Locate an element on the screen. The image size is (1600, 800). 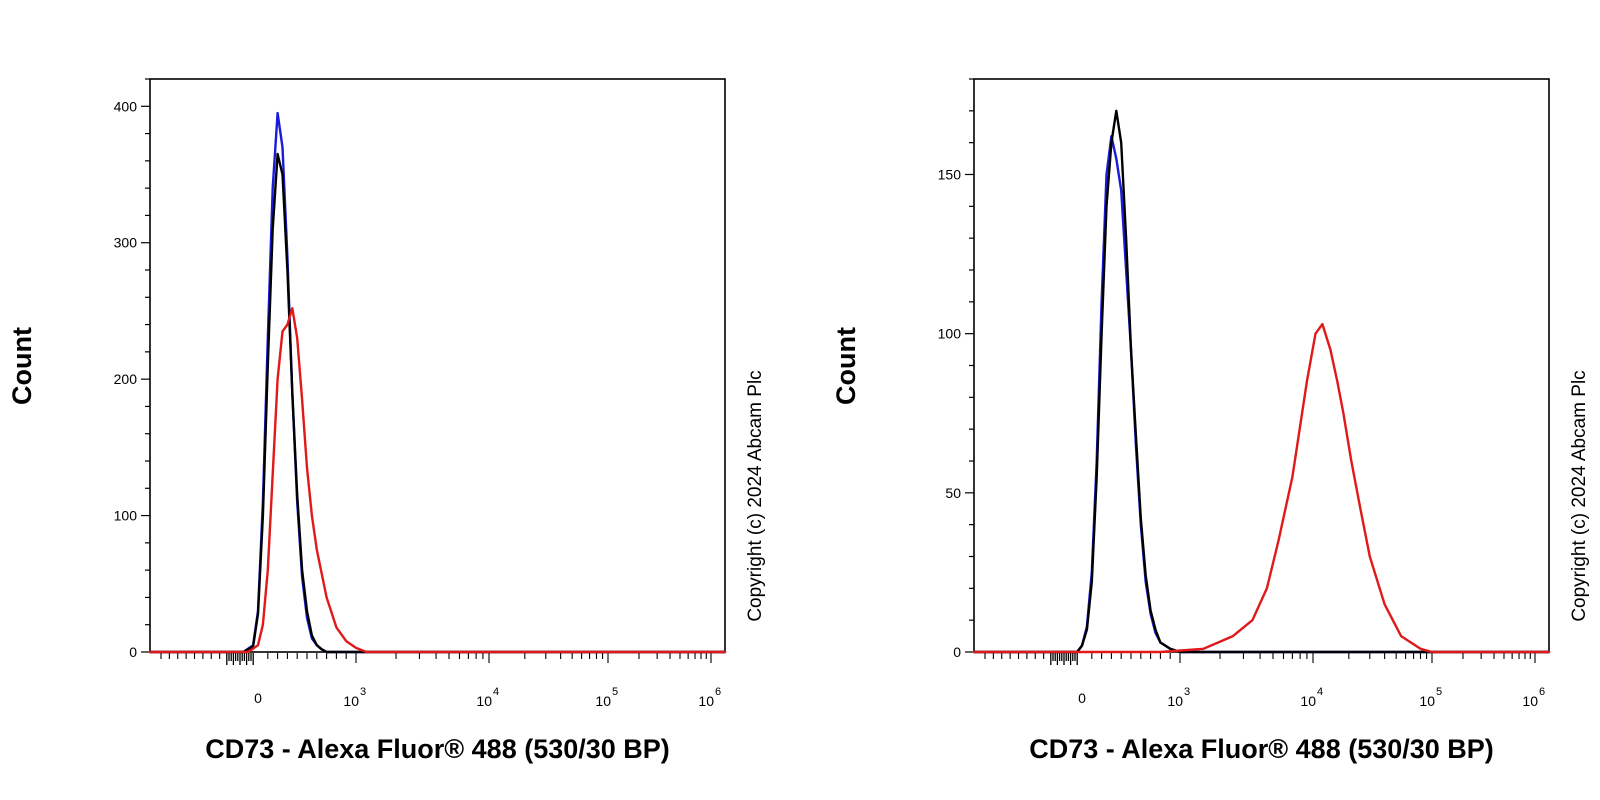
y-tick-label: 300 is located at coordinates (126, 243).